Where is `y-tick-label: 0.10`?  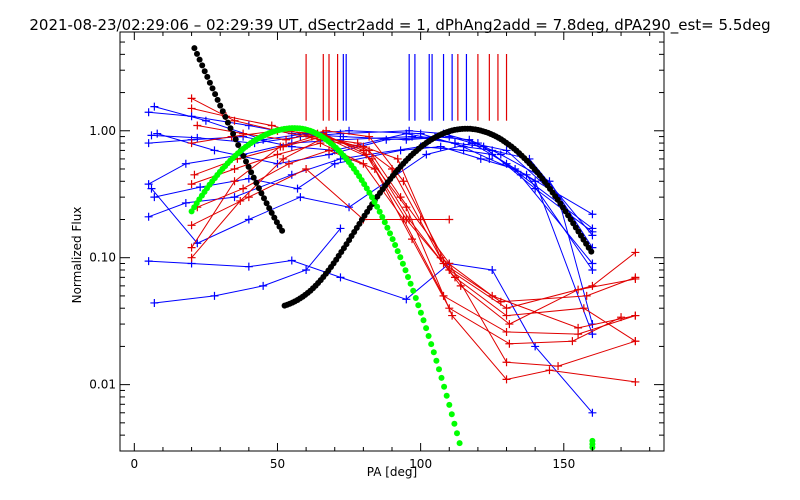 y-tick-label: 0.10 is located at coordinates (102, 258).